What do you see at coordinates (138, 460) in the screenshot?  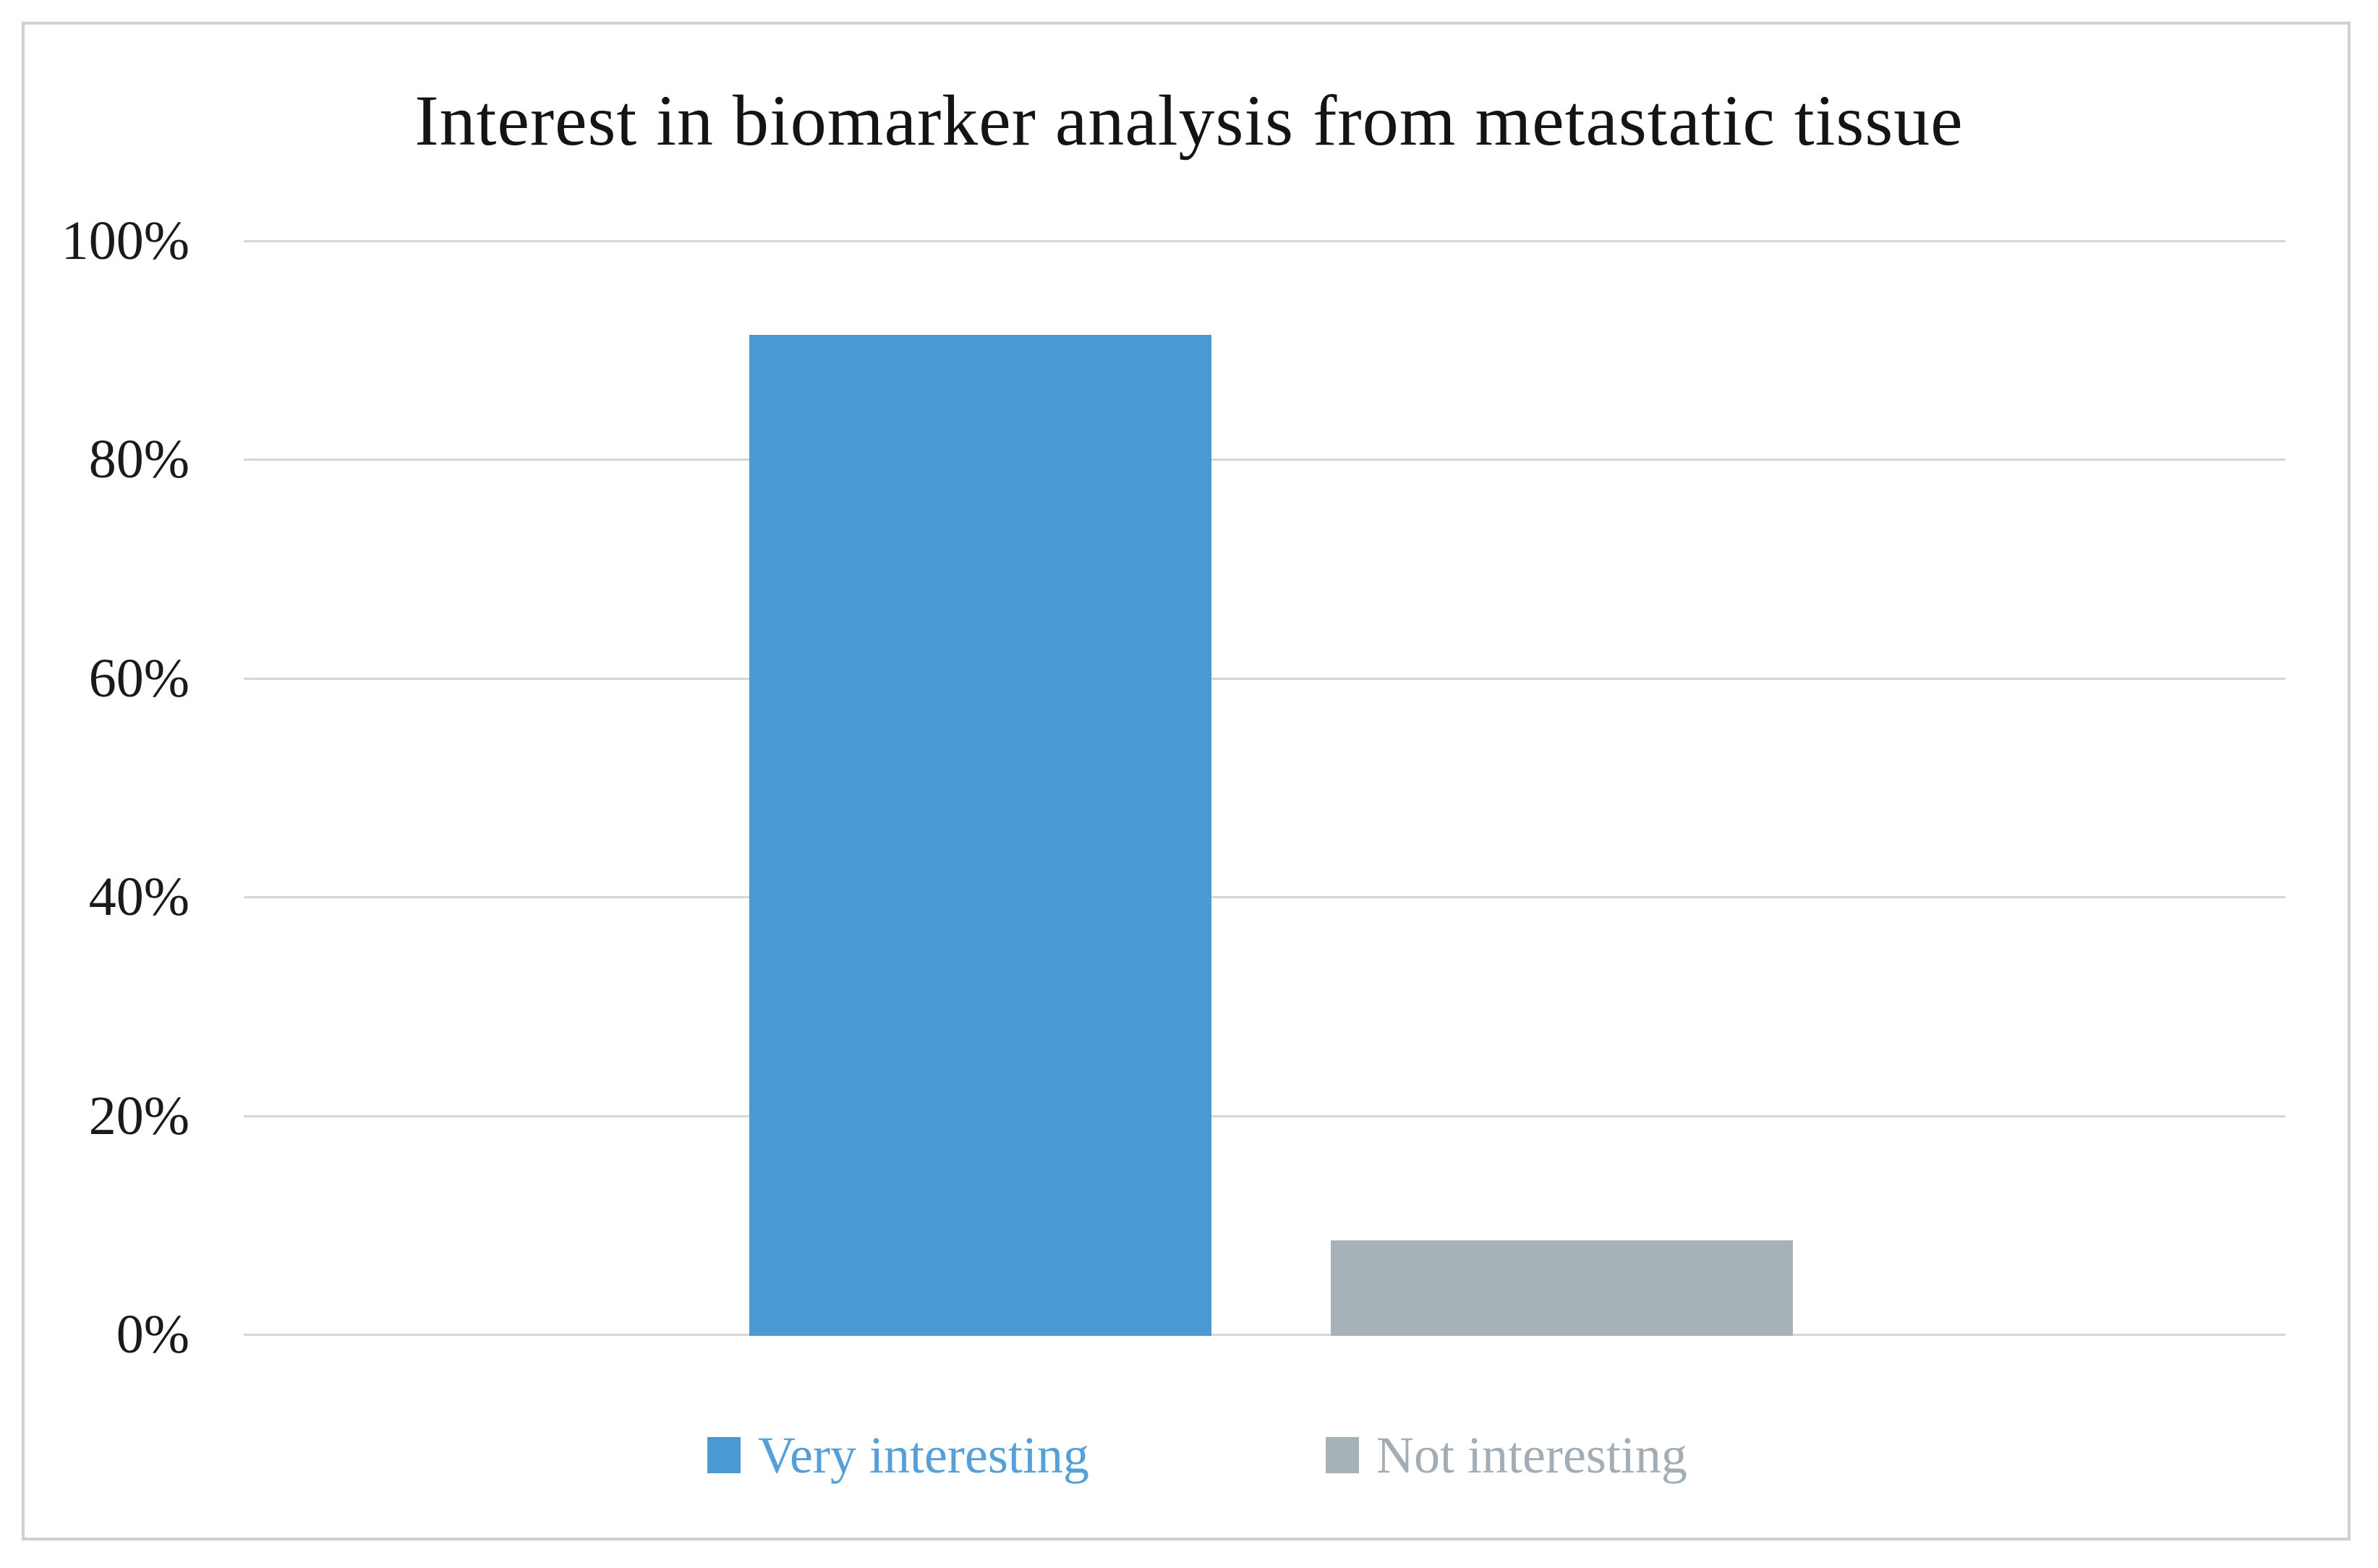 I see `y-axis-tick-label: 80%` at bounding box center [138, 460].